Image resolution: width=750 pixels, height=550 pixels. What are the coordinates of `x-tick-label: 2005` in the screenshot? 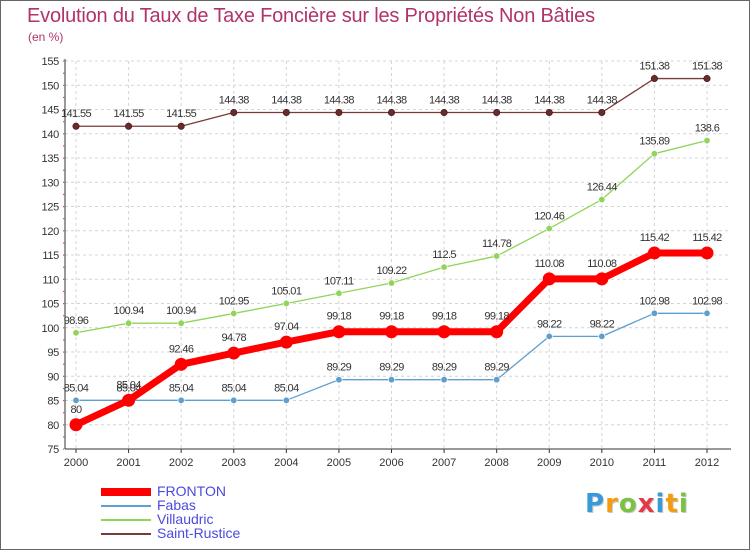 It's located at (339, 463).